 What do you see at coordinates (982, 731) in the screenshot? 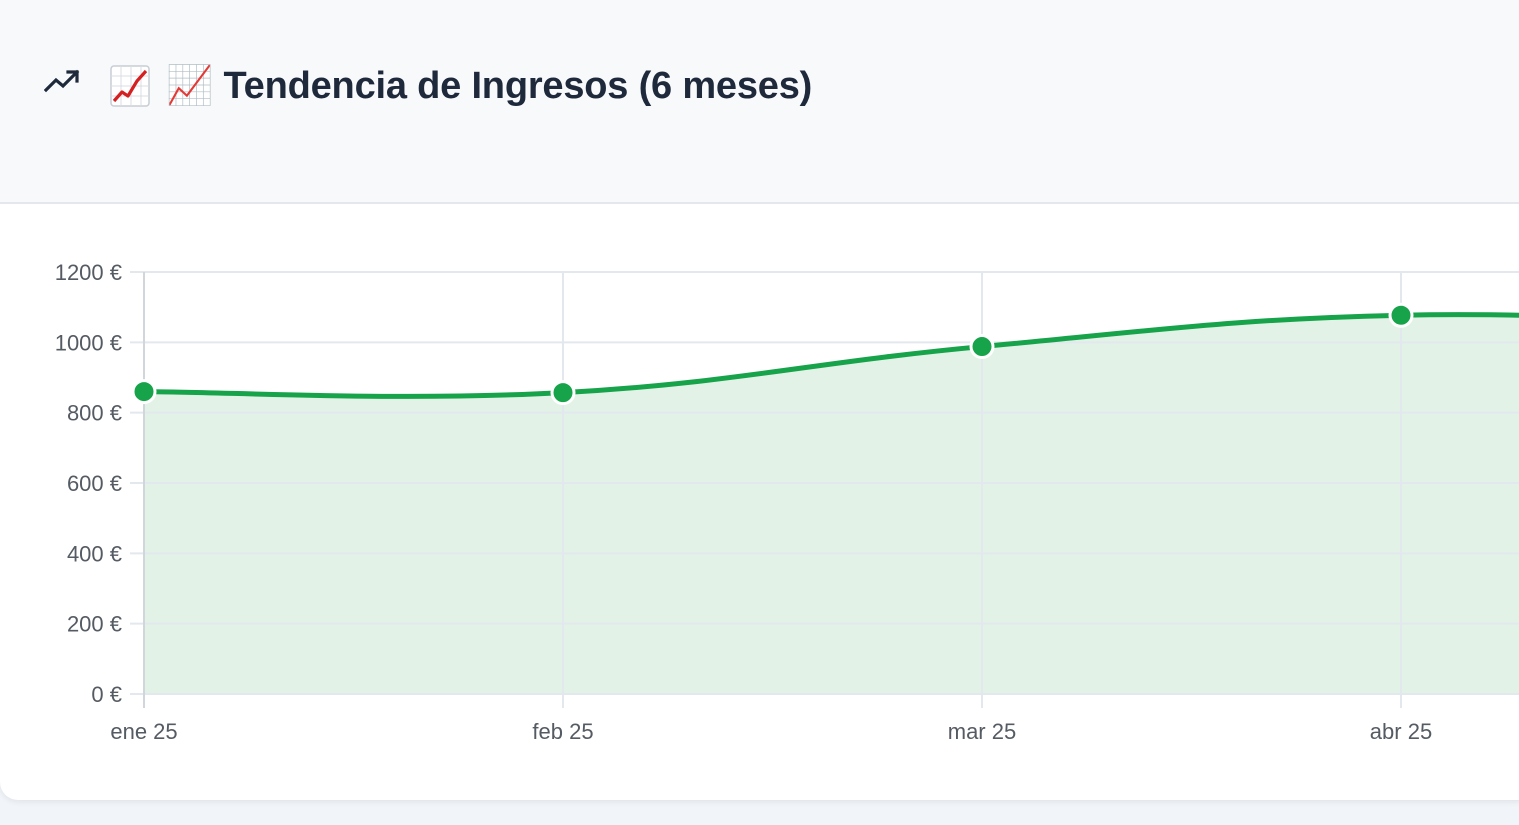
I see `x-tick-label: mar 25` at bounding box center [982, 731].